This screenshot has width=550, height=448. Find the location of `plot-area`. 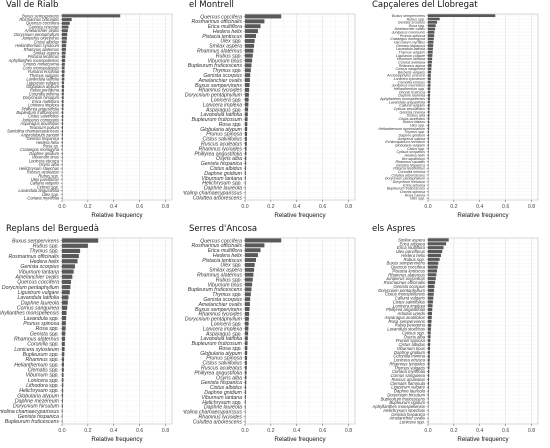

plot-area is located at coordinates (117, 331).